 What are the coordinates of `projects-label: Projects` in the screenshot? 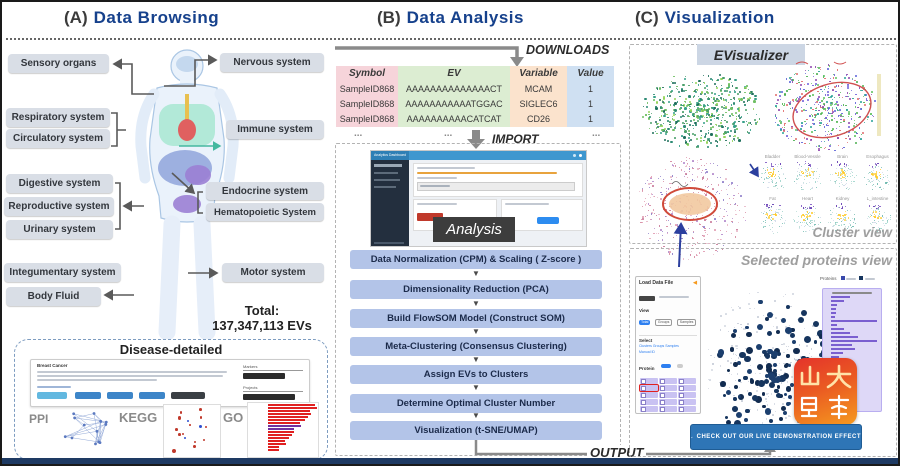 It's located at (250, 387).